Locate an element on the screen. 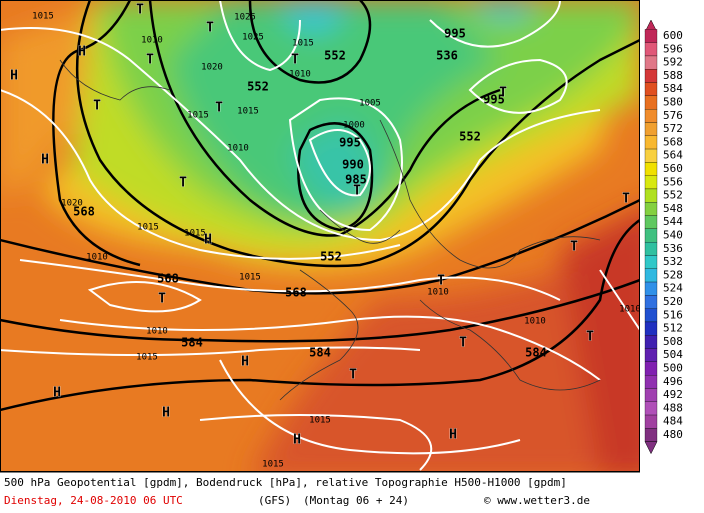 This screenshot has height=513, width=704. isobar-label: 1005 is located at coordinates (370, 104).